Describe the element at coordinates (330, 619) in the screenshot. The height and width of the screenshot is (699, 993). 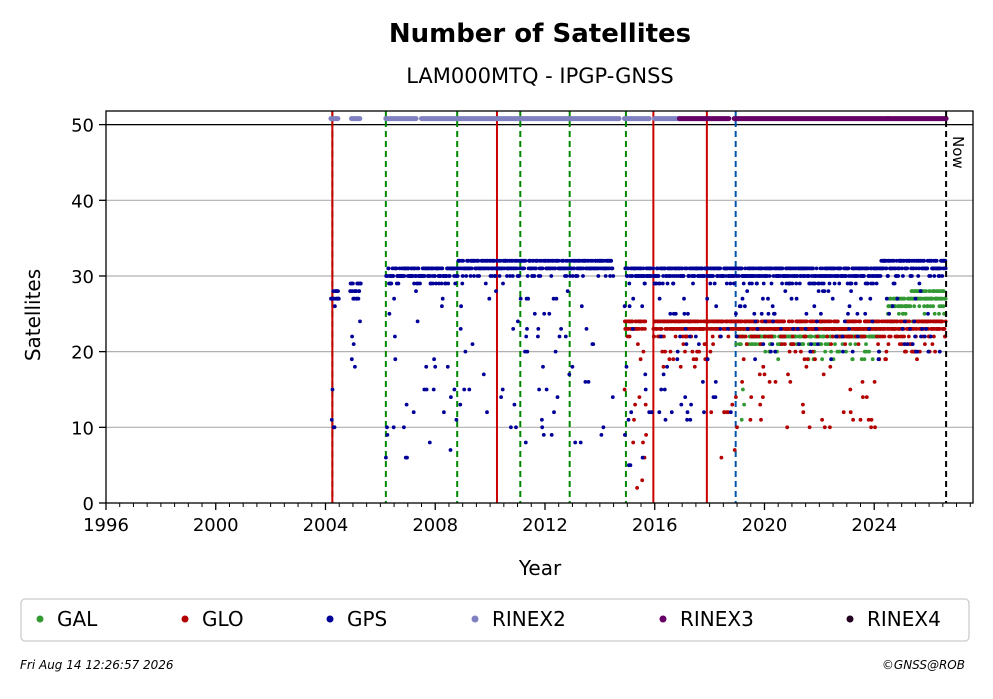
I see `legend-marker` at that location.